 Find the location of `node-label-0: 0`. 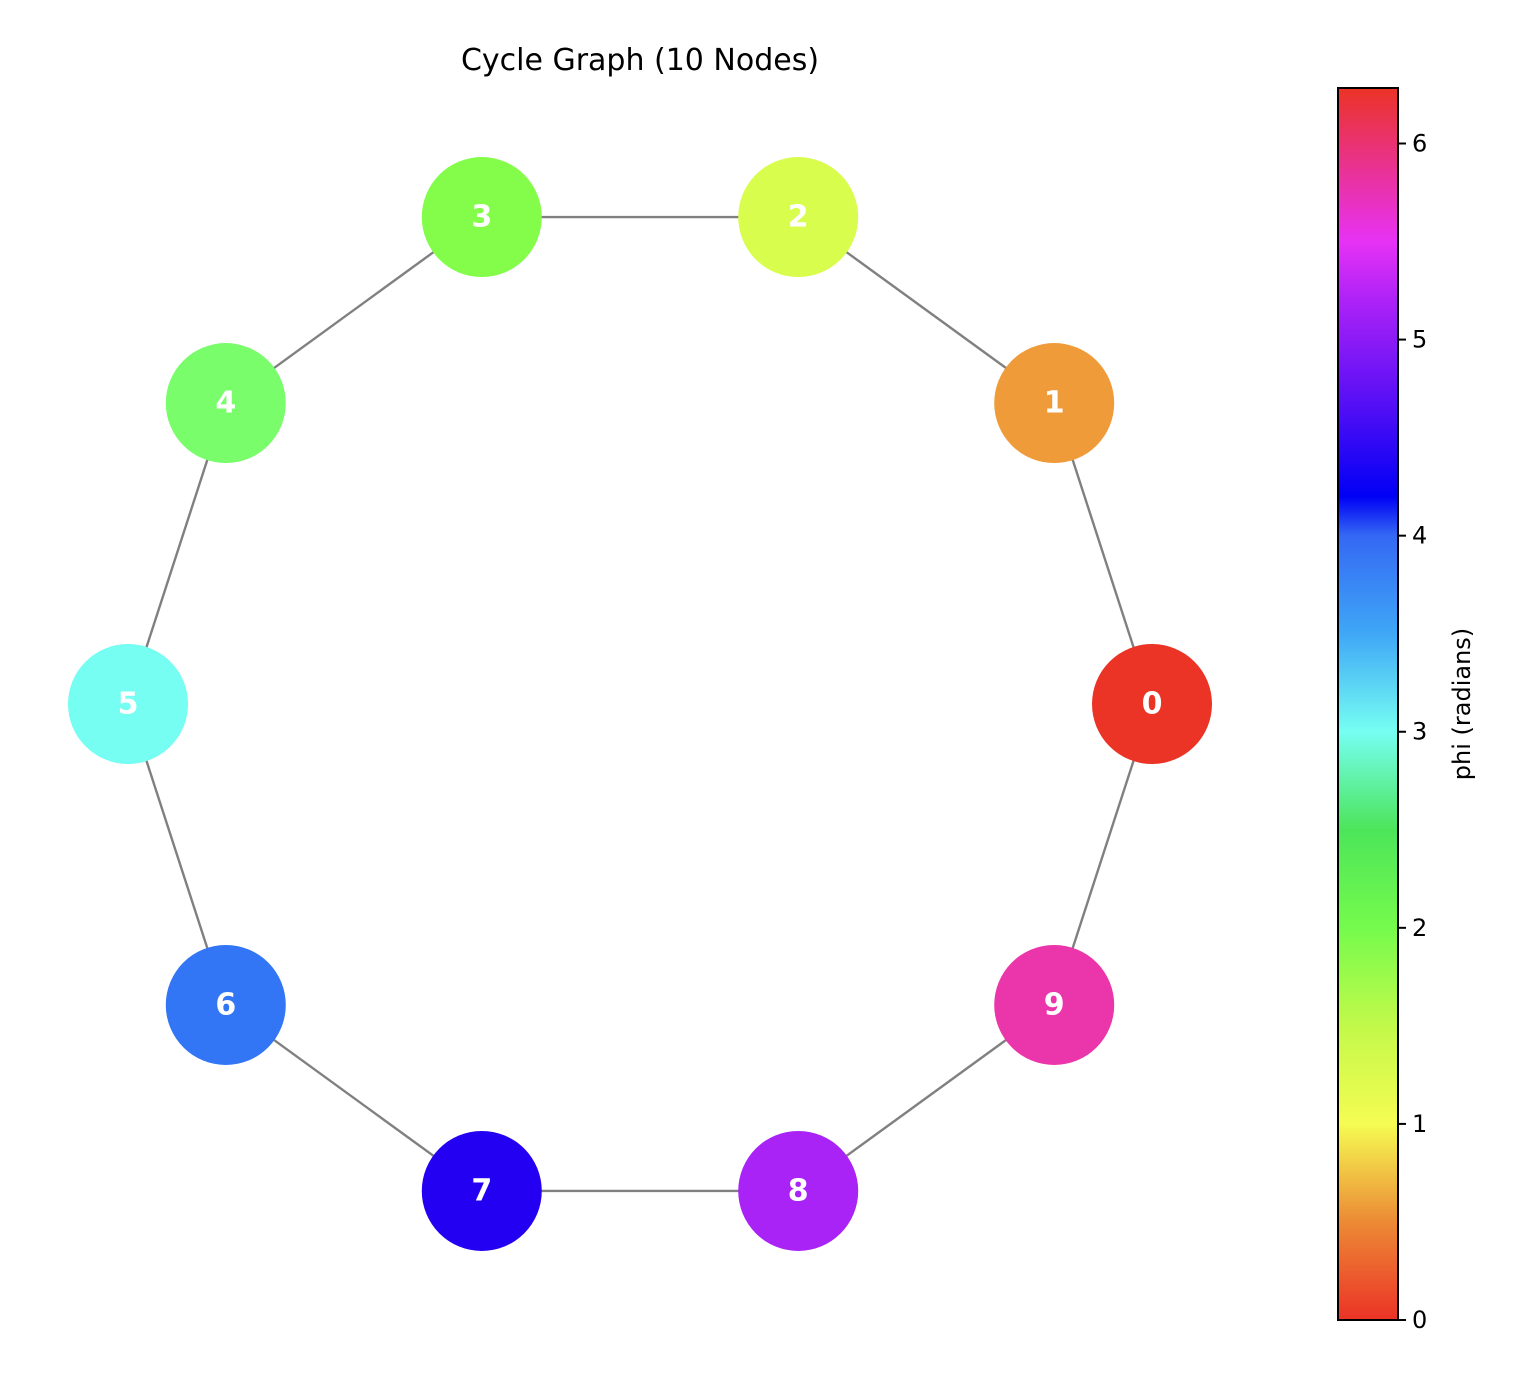

node-label-0: 0 is located at coordinates (1152, 704).